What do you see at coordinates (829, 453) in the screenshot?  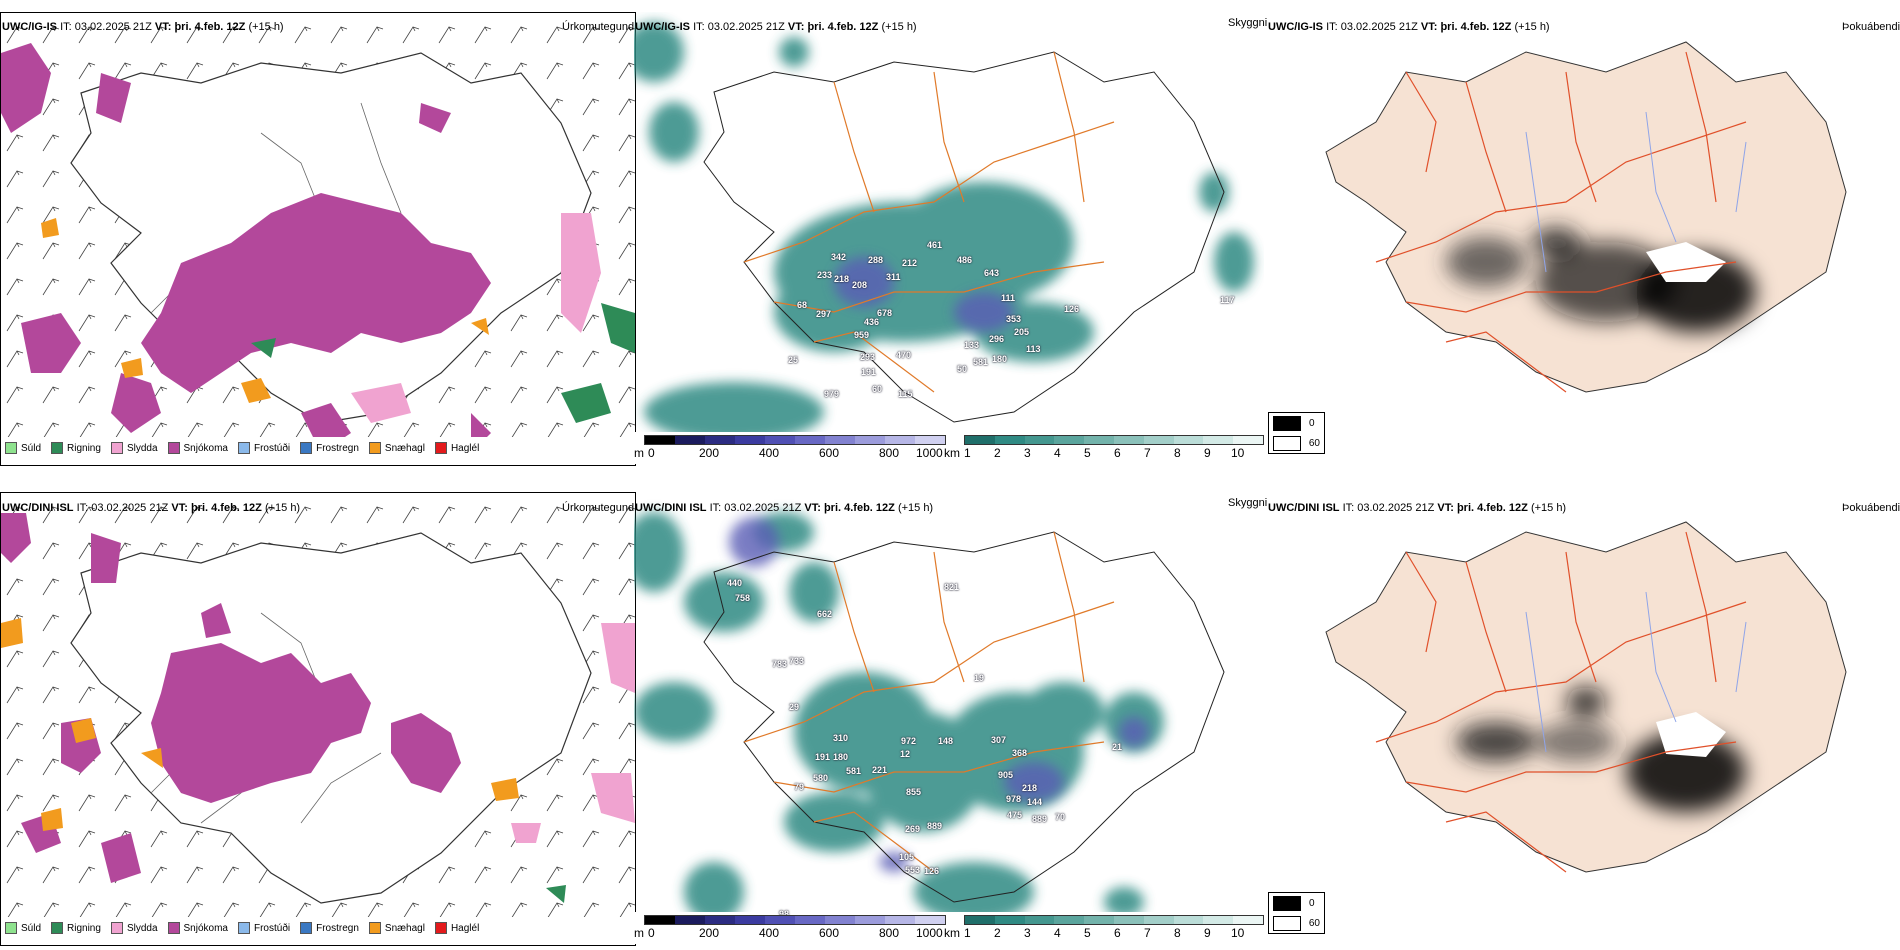 I see `height-tick: 600` at bounding box center [829, 453].